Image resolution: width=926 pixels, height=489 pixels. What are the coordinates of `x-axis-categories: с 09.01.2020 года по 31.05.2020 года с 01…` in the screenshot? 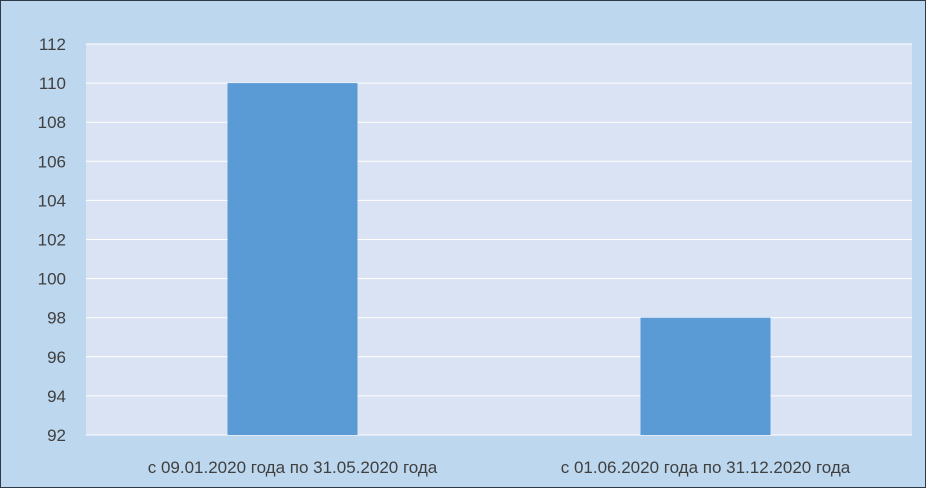 It's located at (499, 467).